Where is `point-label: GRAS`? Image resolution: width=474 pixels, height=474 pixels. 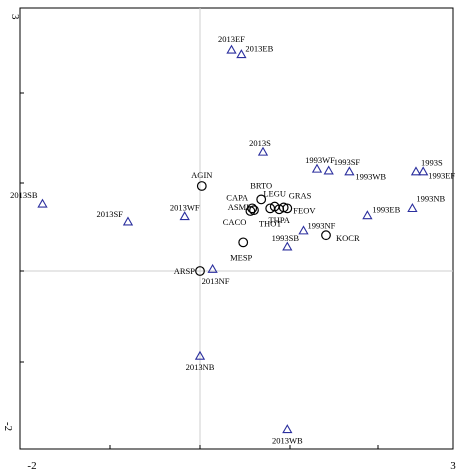
point-label: GRAS is located at coordinates (300, 195).